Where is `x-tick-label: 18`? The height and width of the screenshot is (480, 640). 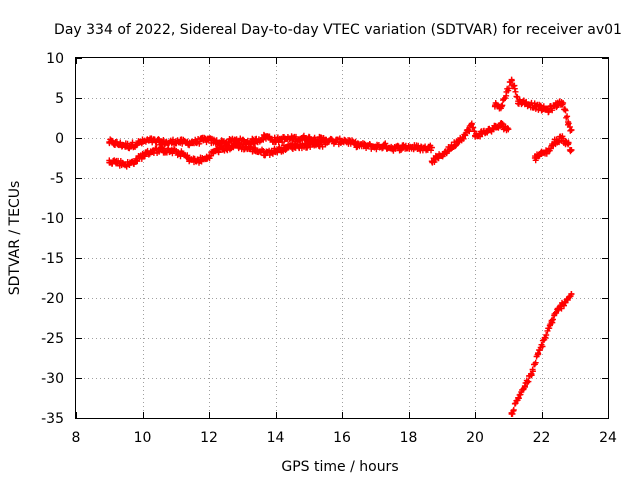
x-tick-label: 18 is located at coordinates (409, 438).